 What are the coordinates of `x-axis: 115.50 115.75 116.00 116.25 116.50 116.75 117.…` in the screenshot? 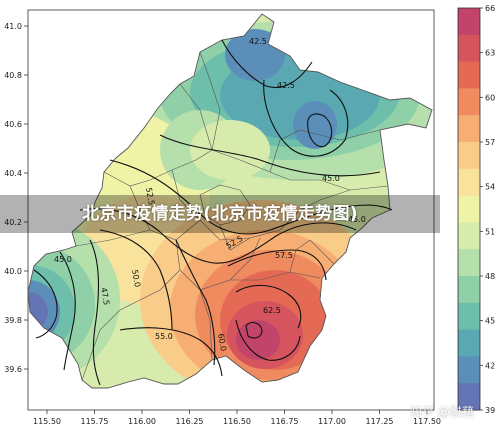 It's located at (237, 418).